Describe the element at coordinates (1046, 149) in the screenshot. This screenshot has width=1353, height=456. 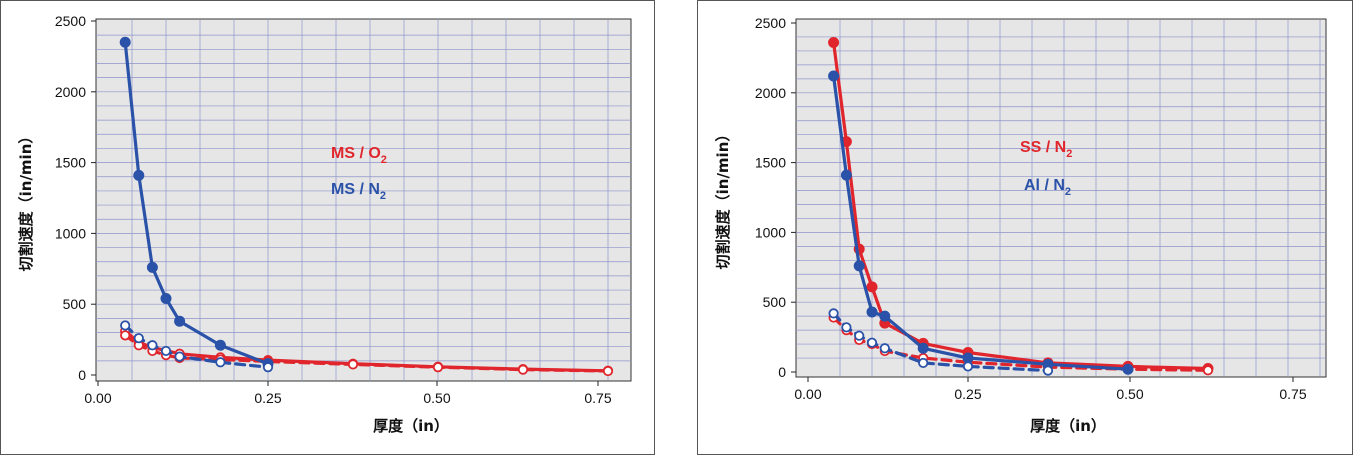
I see `series-label-ss-n2: SS / N2` at that location.